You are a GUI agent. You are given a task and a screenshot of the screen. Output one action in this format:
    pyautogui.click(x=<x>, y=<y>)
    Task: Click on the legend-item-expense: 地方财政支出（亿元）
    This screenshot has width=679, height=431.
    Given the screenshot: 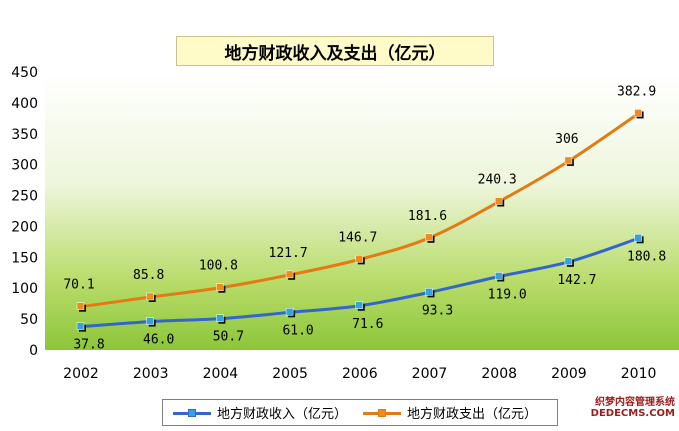 What is the action you would take?
    pyautogui.click(x=450, y=412)
    